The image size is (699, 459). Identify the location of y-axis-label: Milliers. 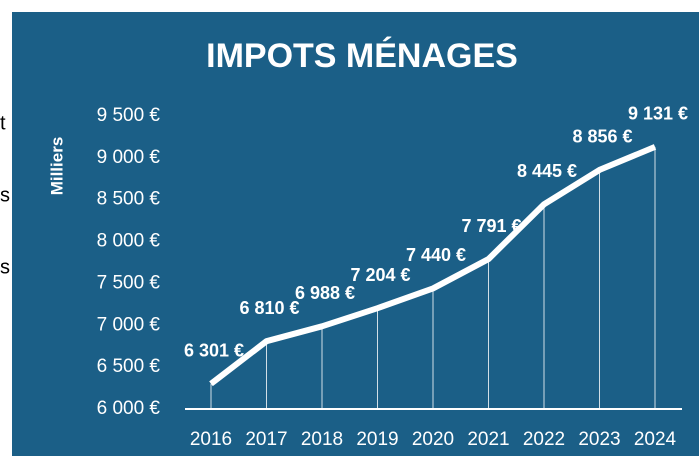
(56, 166).